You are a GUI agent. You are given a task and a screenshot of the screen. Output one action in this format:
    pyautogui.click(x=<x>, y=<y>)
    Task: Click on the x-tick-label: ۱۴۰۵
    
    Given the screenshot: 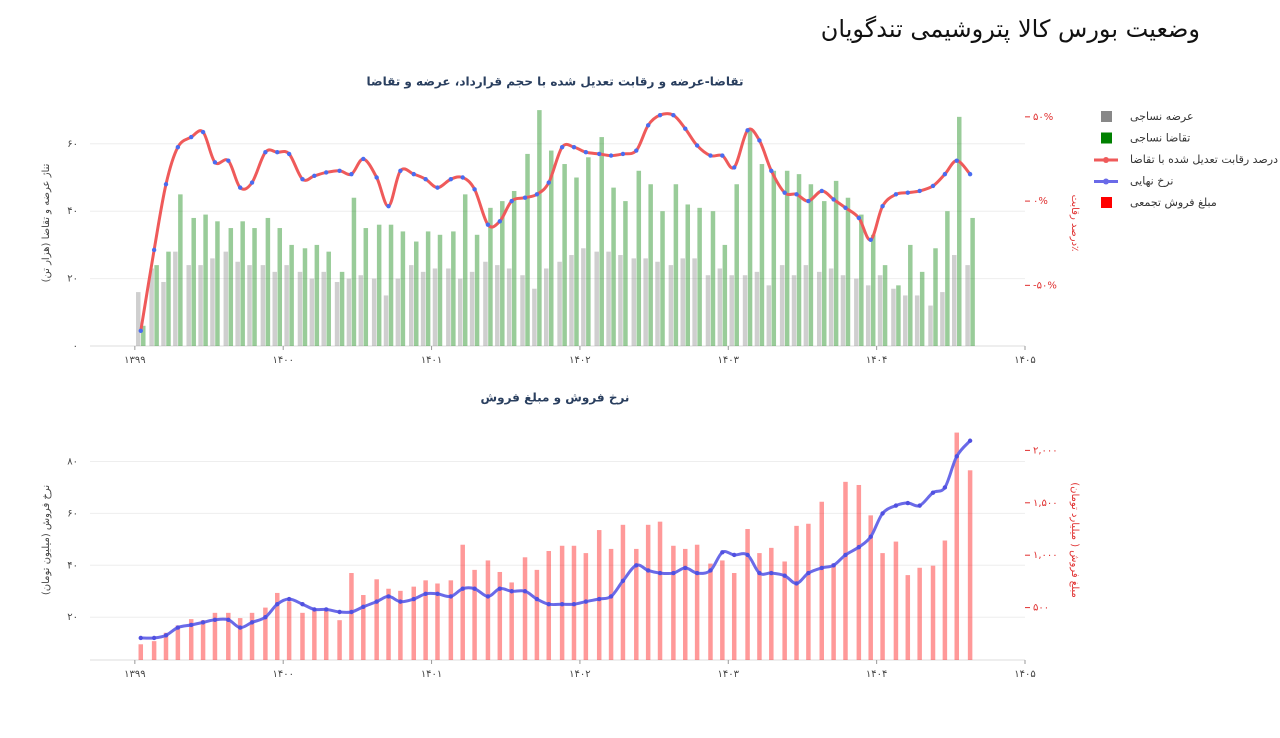 What is the action you would take?
    pyautogui.click(x=1024, y=674)
    